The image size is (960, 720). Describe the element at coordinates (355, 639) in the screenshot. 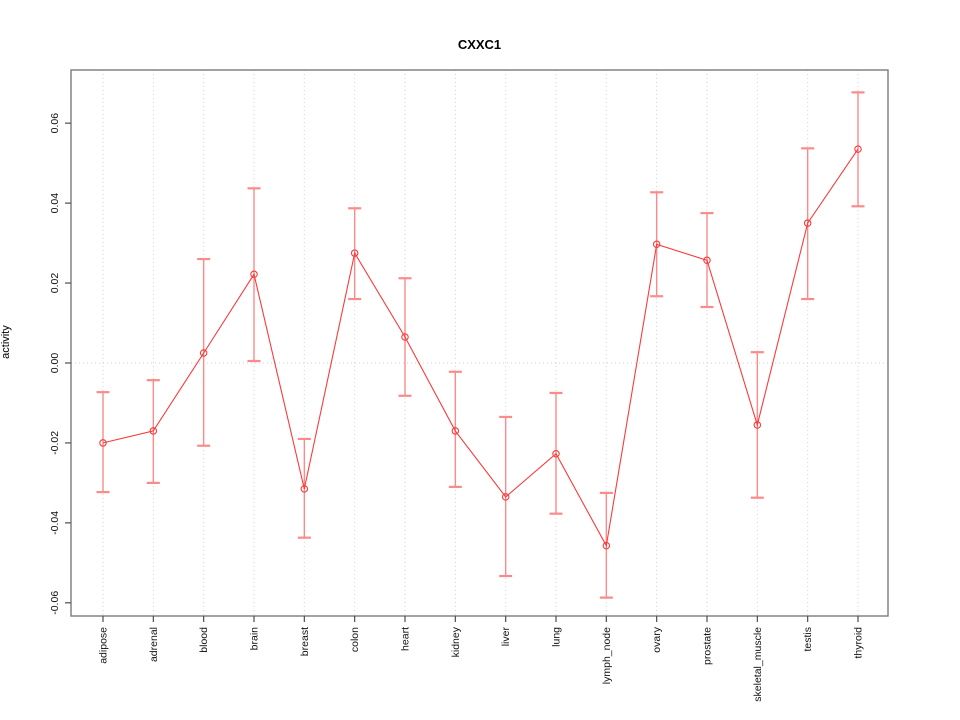

I see `x-tick-label: colon` at that location.